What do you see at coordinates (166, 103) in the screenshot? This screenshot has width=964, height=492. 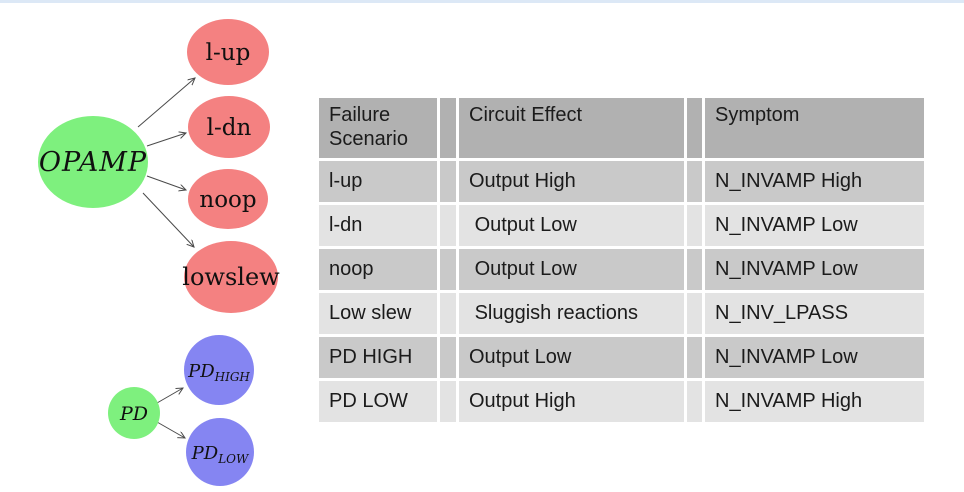 I see `edge-opamp-lup` at bounding box center [166, 103].